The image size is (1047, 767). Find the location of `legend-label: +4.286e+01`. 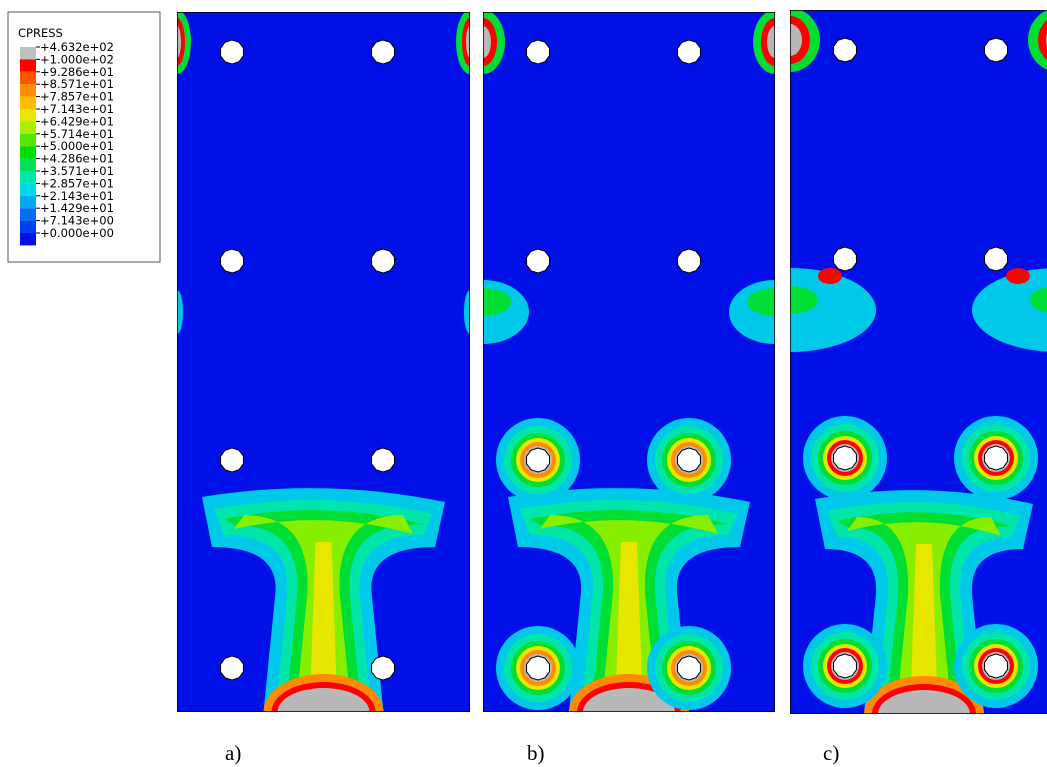

legend-label: +4.286e+01 is located at coordinates (77, 159).